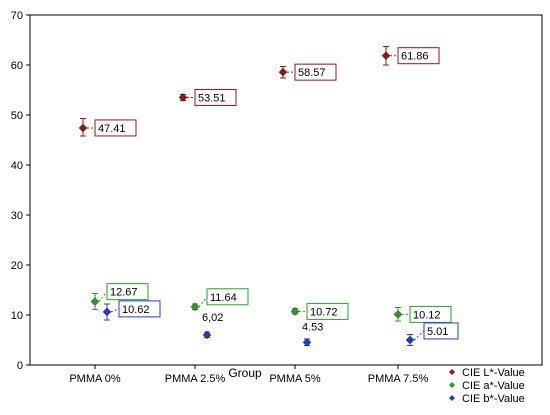 This screenshot has height=415, width=550. What do you see at coordinates (245, 373) in the screenshot?
I see `x-axis-label: Group` at bounding box center [245, 373].